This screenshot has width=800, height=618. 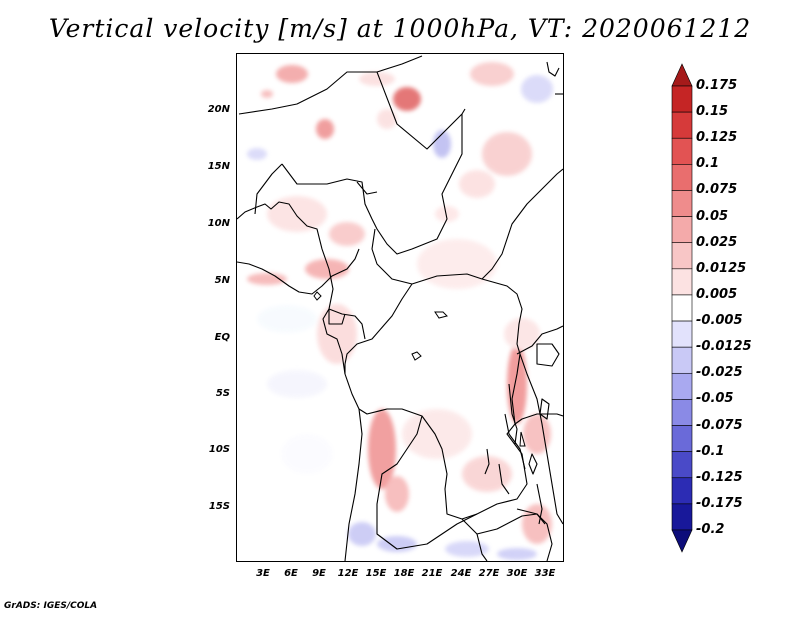 I want to click on grads-credit: GrADS: IGES/COLA, so click(x=51, y=606).